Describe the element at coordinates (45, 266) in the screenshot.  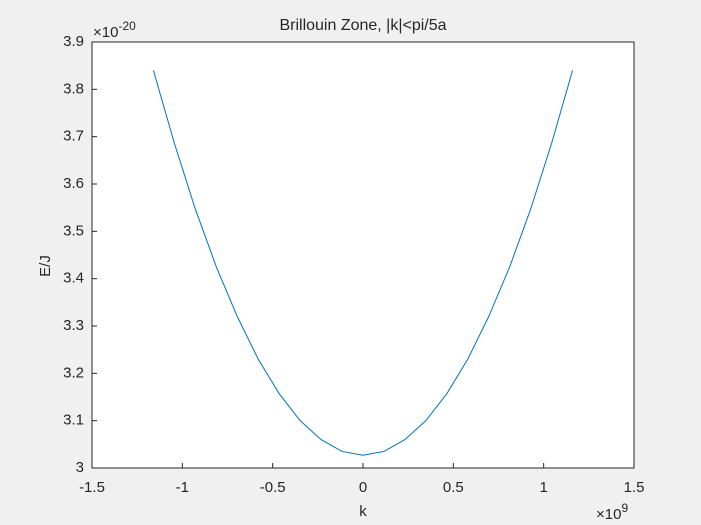
I see `y-axis-label: E/J` at that location.